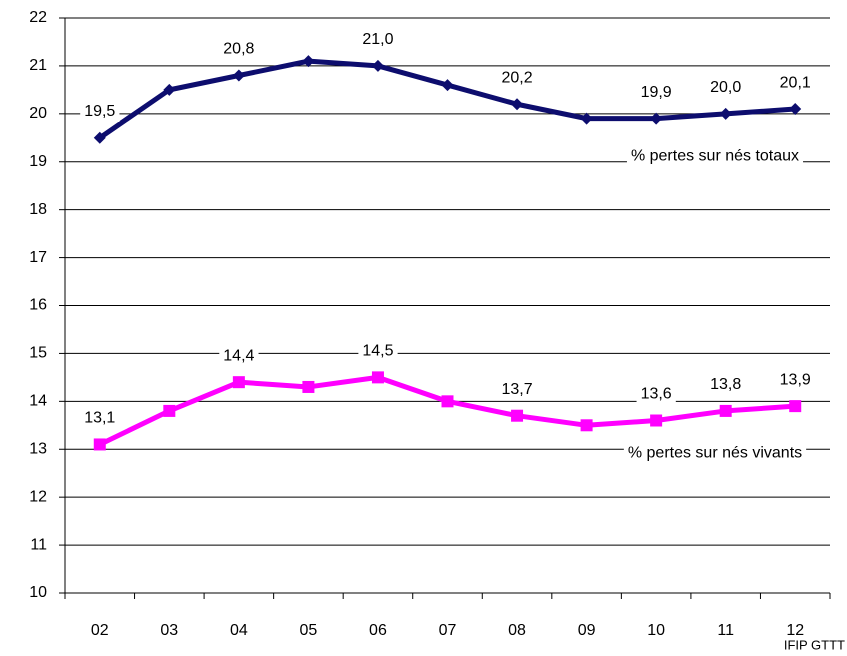  I want to click on data-label: 13,8, so click(725, 384).